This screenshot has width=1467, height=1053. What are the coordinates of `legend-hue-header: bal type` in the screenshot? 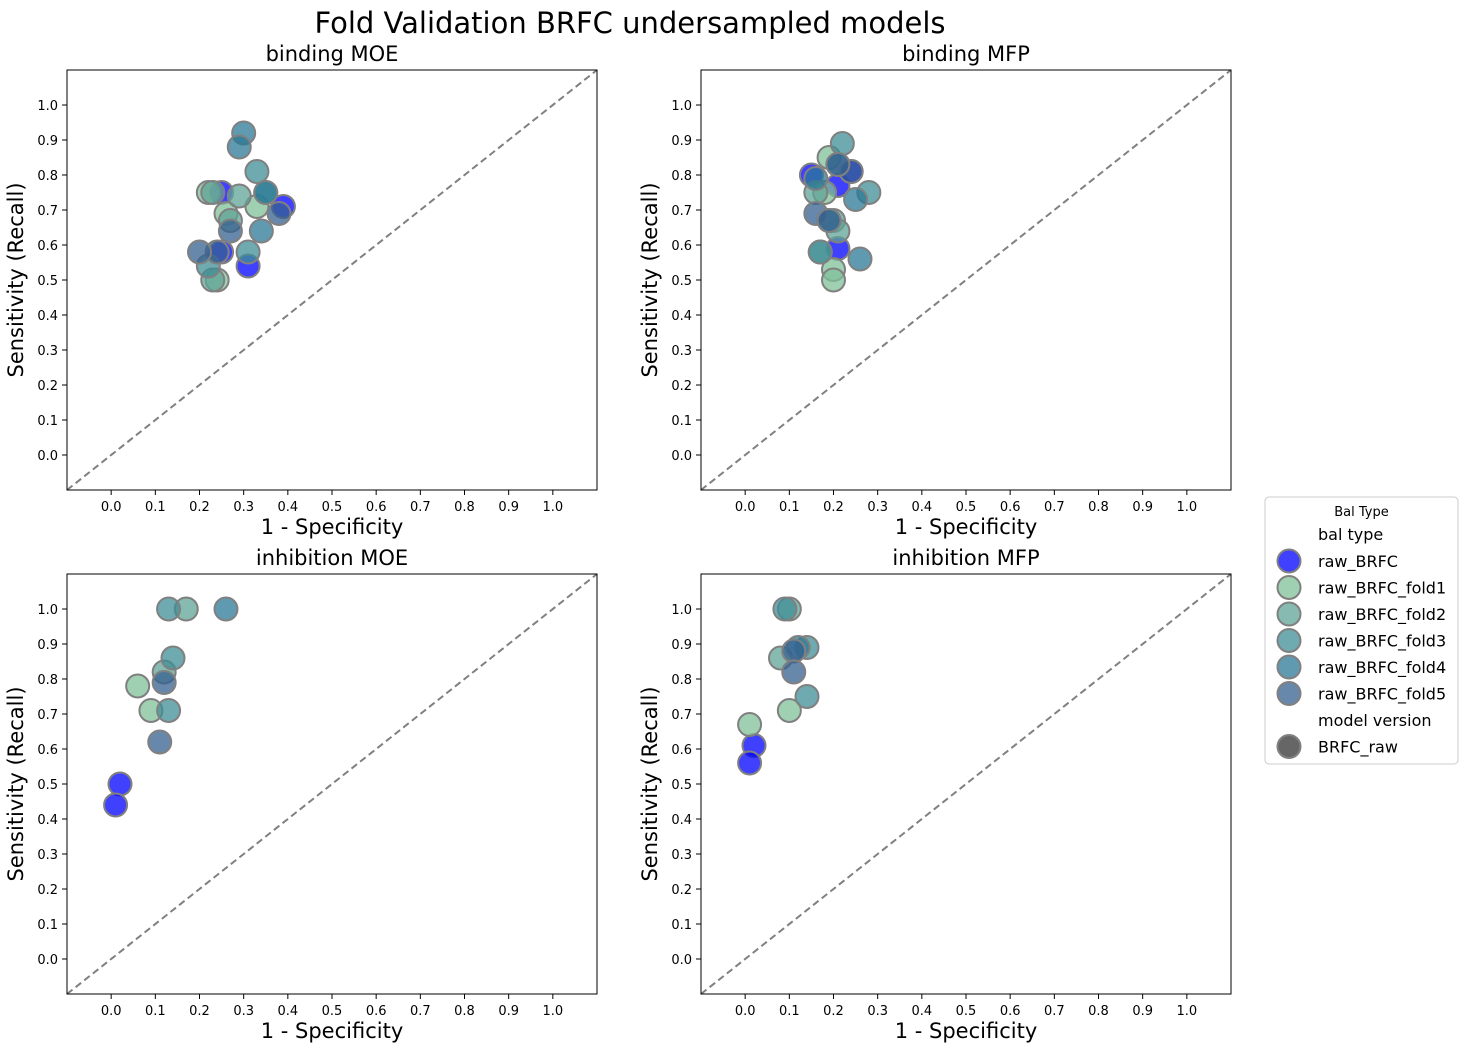 It's located at (1350, 534).